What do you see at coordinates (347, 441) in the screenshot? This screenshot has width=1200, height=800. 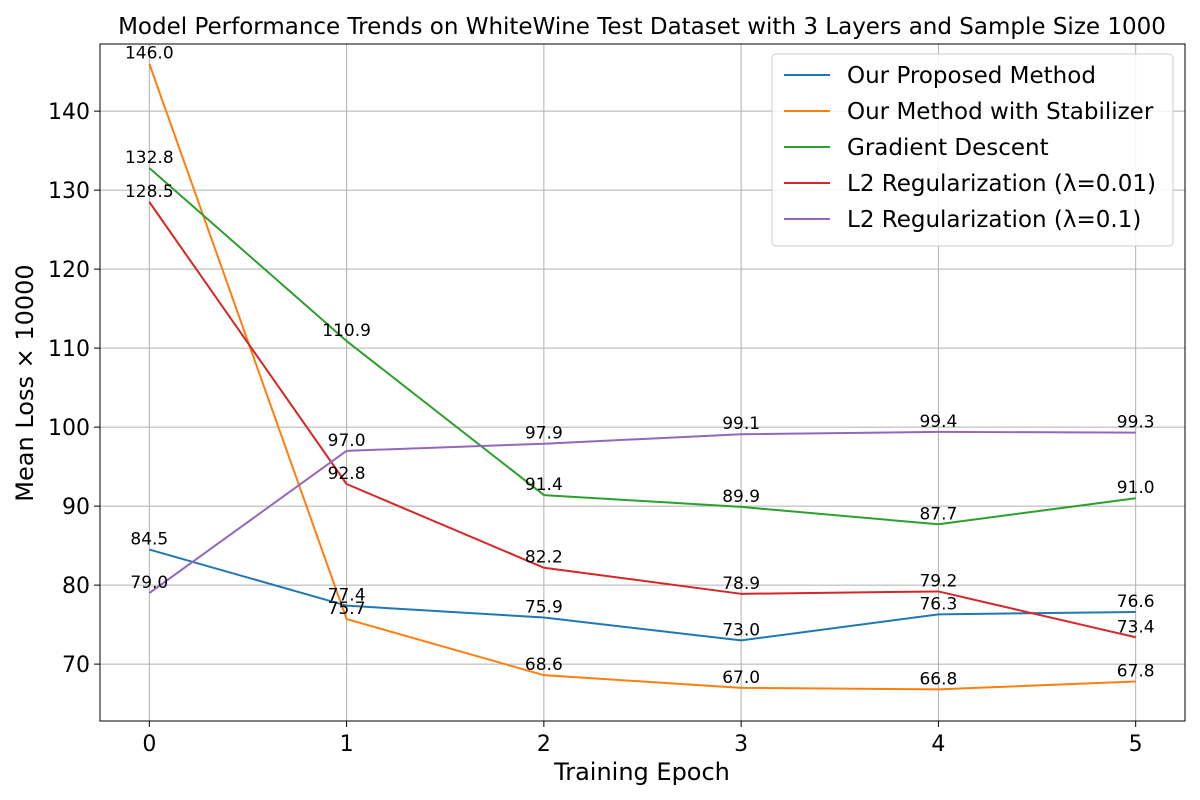 I see `data-label: 97.0` at bounding box center [347, 441].